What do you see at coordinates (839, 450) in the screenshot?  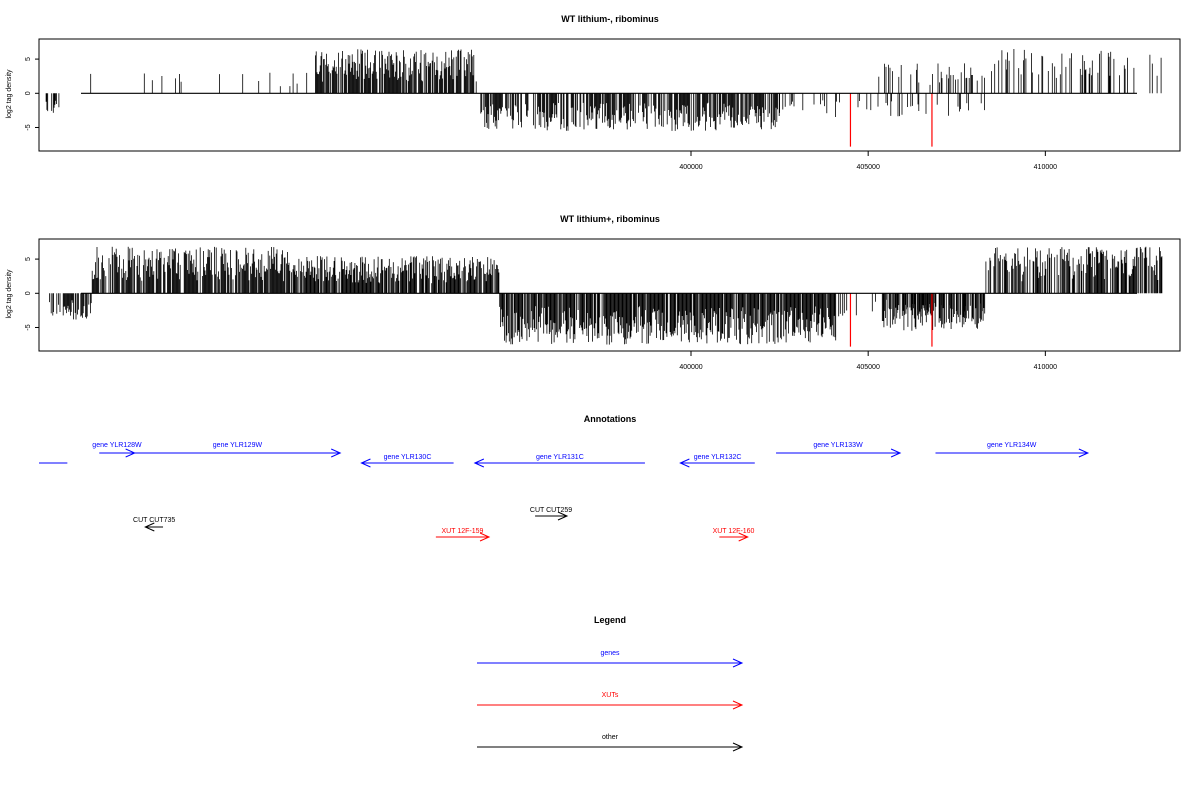 I see `annotation-feature: gene YLR133W` at bounding box center [839, 450].